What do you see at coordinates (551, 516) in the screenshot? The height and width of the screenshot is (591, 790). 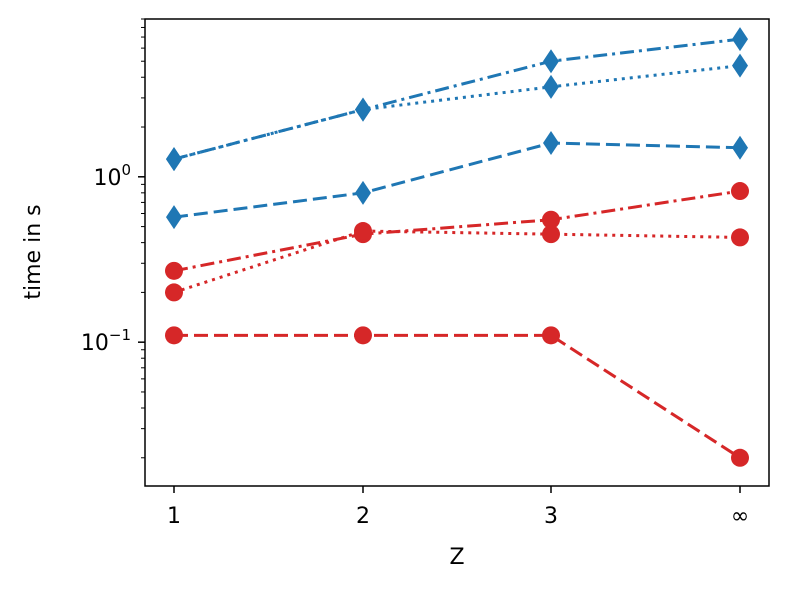 I see `x-tick-label: 3` at bounding box center [551, 516].